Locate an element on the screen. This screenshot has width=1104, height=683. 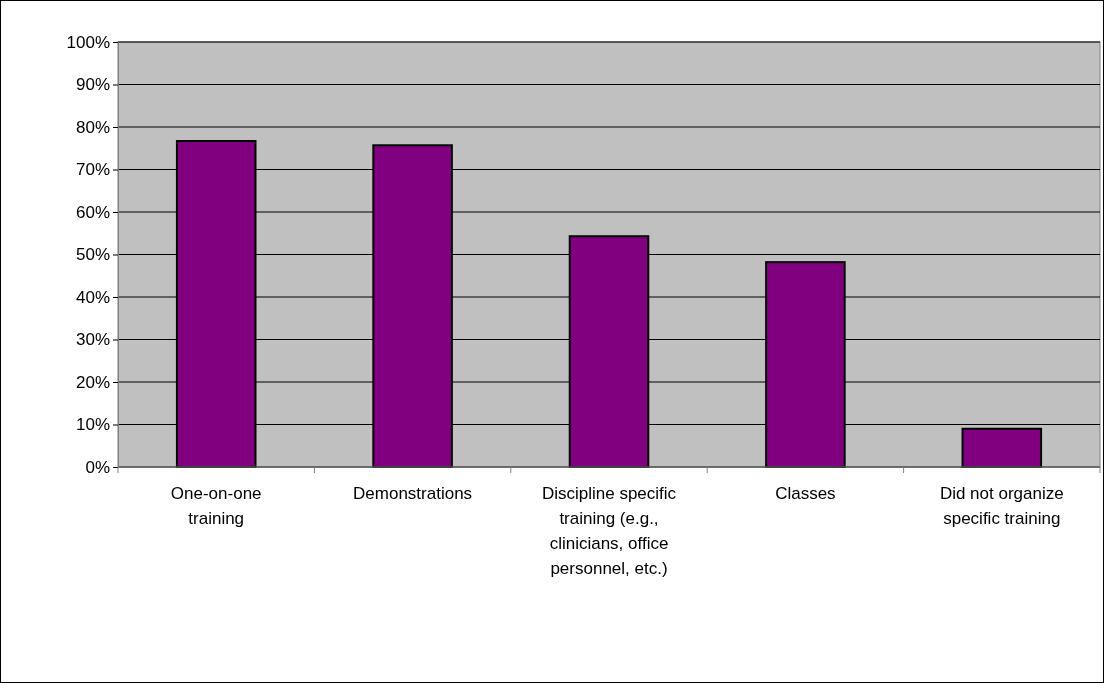
x-tick-label: Discipline specific training (e.g., clinicians, office personnel, etc.) is located at coordinates (609, 531).